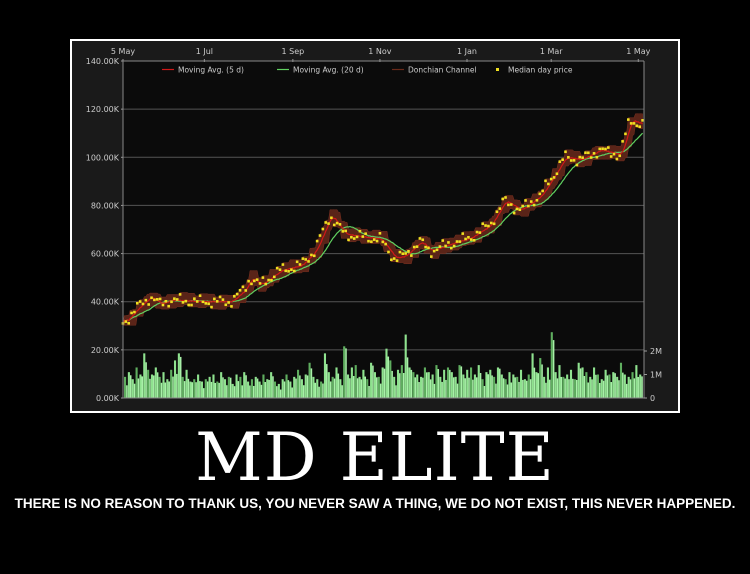 The width and height of the screenshot is (750, 574). What do you see at coordinates (375, 457) in the screenshot?
I see `poster-title: MD ELITE` at bounding box center [375, 457].